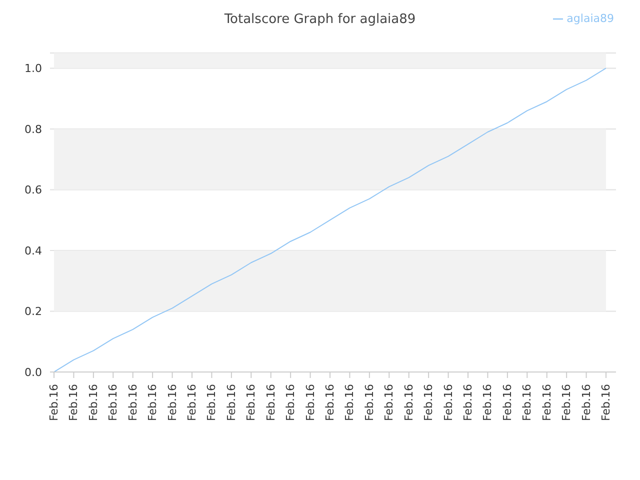 The width and height of the screenshot is (640, 480). I want to click on y-tick-label: 0.0, so click(33, 372).